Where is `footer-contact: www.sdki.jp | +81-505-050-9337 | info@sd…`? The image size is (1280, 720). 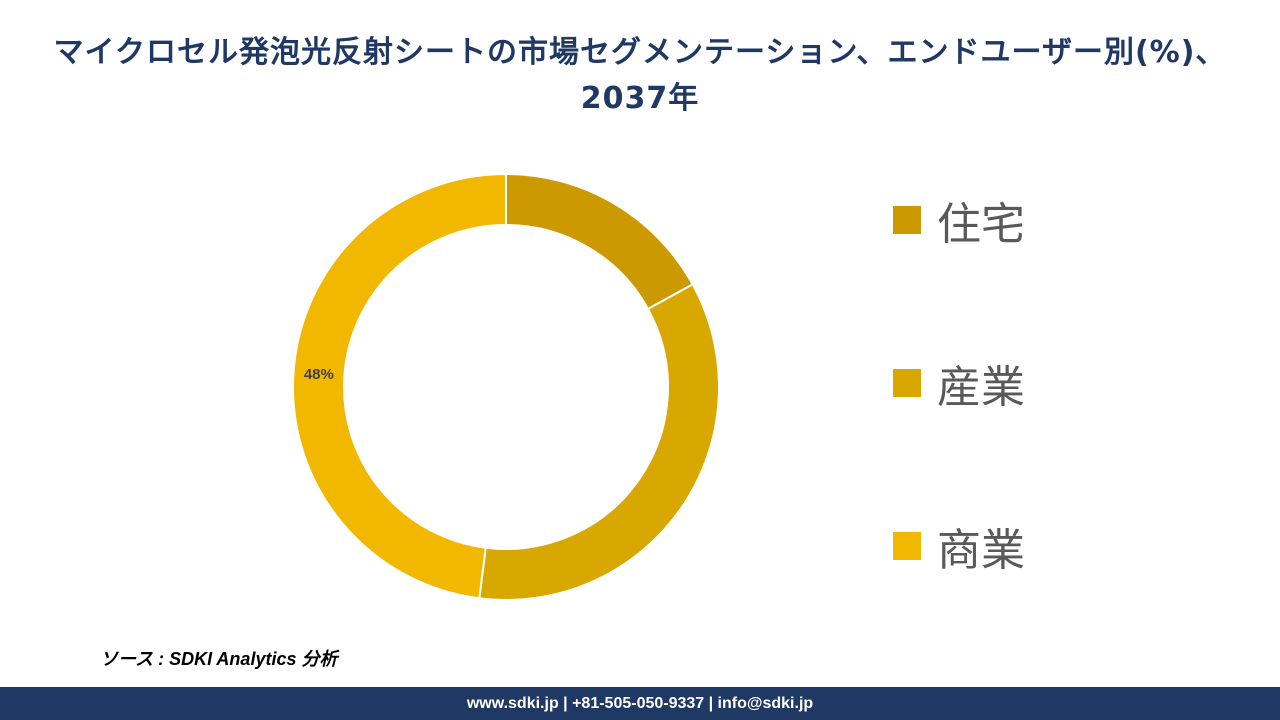
footer-contact: www.sdki.jp | +81-505-050-9337 | info@sd… is located at coordinates (640, 703).